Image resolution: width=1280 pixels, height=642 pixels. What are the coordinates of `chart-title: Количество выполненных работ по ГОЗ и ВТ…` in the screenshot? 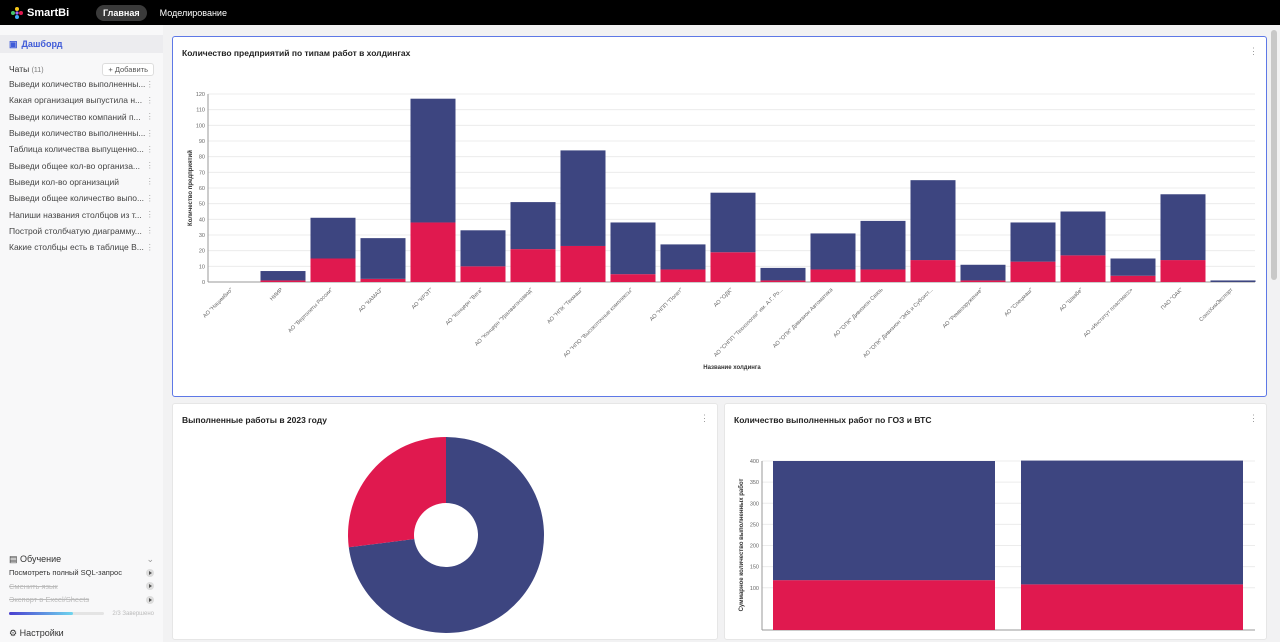 It's located at (833, 420).